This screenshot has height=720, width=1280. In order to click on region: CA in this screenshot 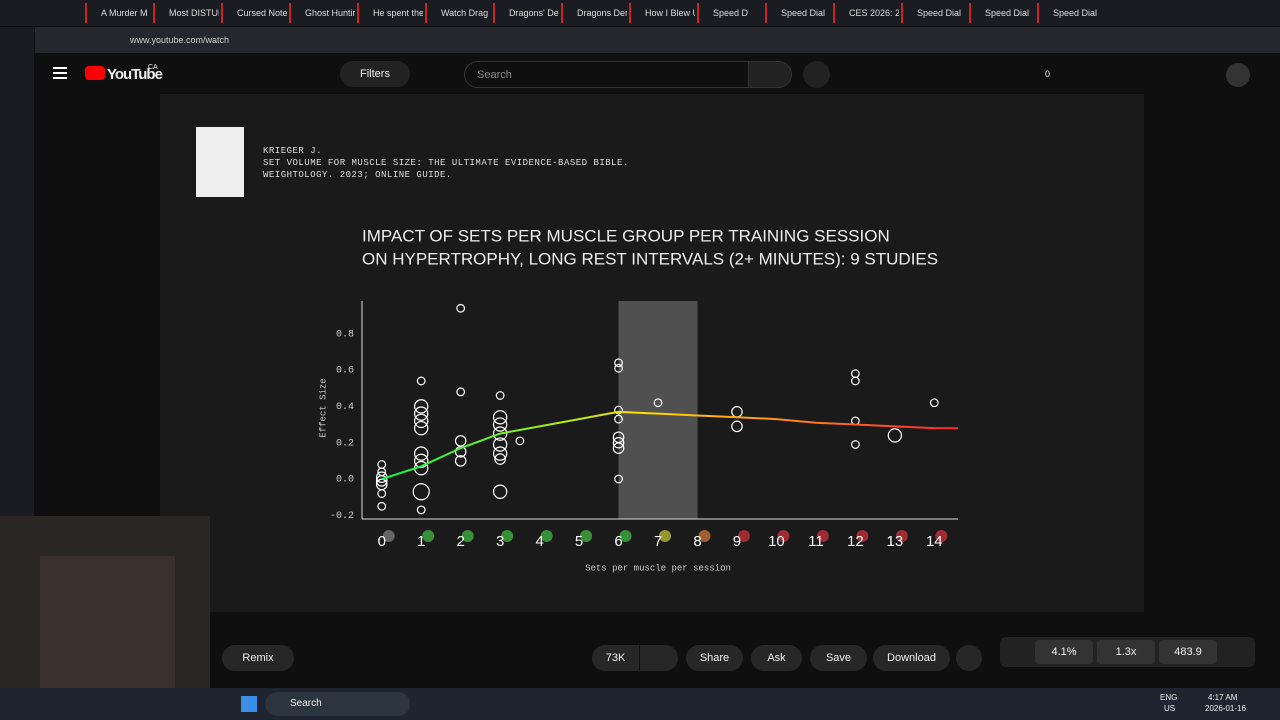, I will do `click(153, 67)`.